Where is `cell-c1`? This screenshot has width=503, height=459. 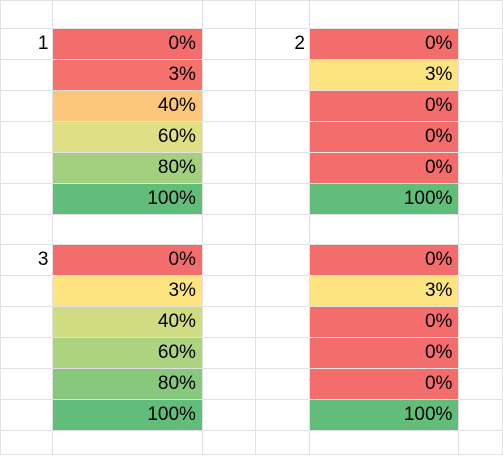
cell-c1 is located at coordinates (228, 14).